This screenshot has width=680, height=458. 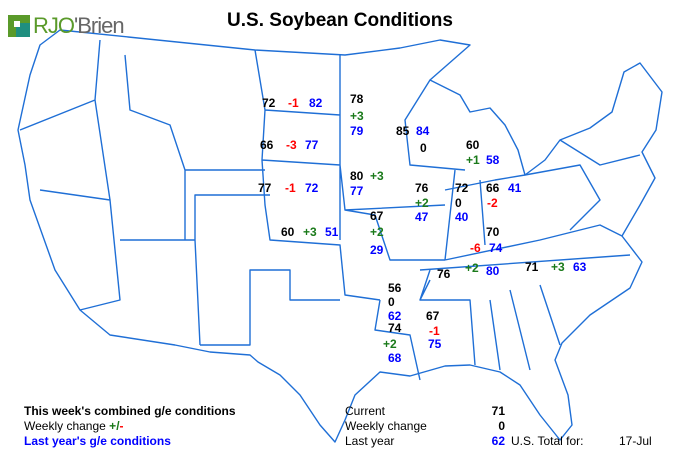 What do you see at coordinates (444, 274) in the screenshot?
I see `state-tn-current: 76` at bounding box center [444, 274].